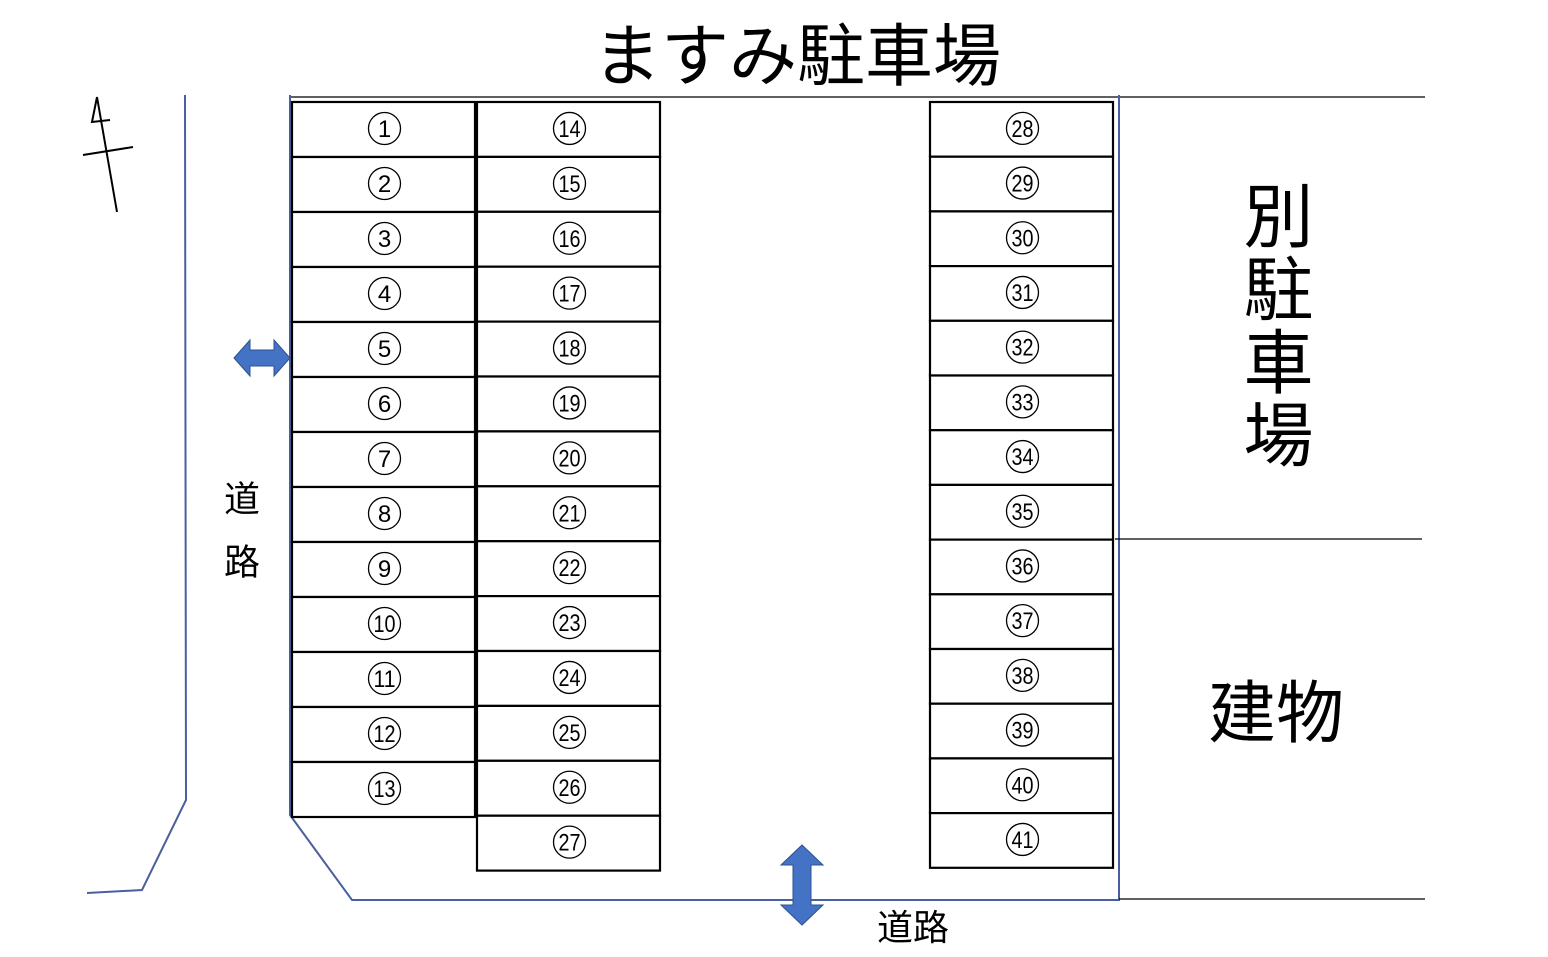  I want to click on parking-stall: 17, so click(568, 294).